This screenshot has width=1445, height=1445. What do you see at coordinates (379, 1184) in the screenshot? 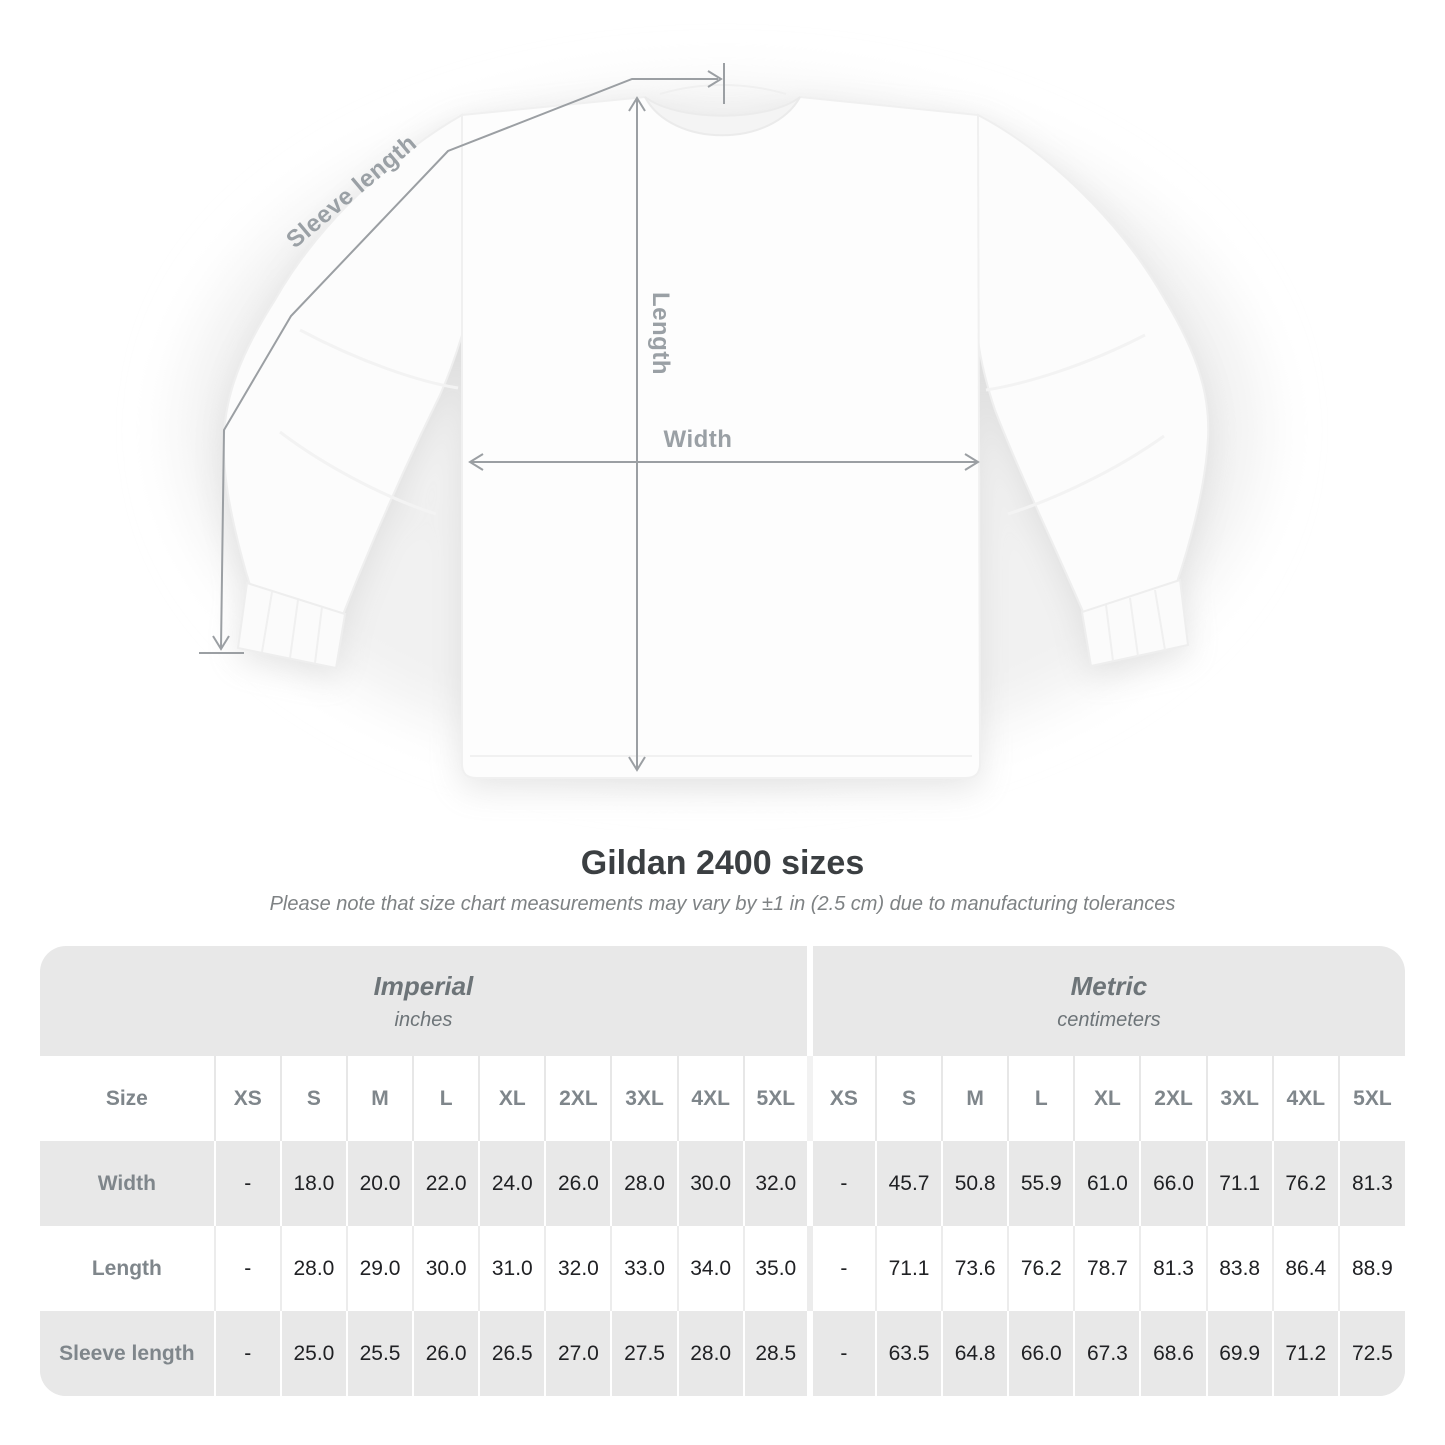
I see `measurement-value-cell: 20.0` at bounding box center [379, 1184].